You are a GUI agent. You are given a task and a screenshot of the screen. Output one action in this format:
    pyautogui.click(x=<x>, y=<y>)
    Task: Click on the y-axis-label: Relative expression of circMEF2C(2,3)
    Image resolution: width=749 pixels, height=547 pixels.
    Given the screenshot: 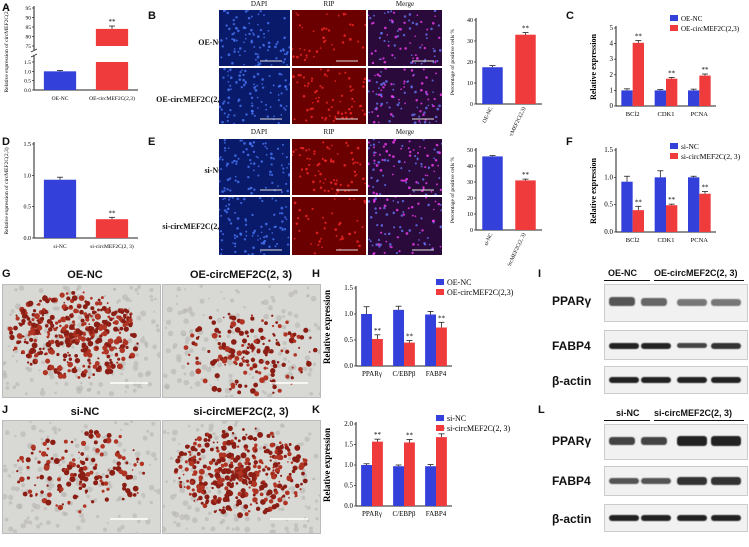 What is the action you would take?
    pyautogui.click(x=6, y=190)
    